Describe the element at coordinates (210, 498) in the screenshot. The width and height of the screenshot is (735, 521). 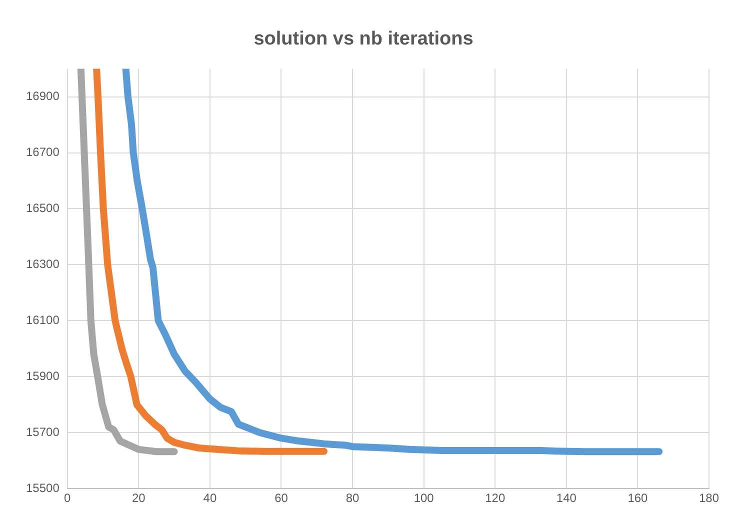
I see `x-tick-label: 40` at that location.